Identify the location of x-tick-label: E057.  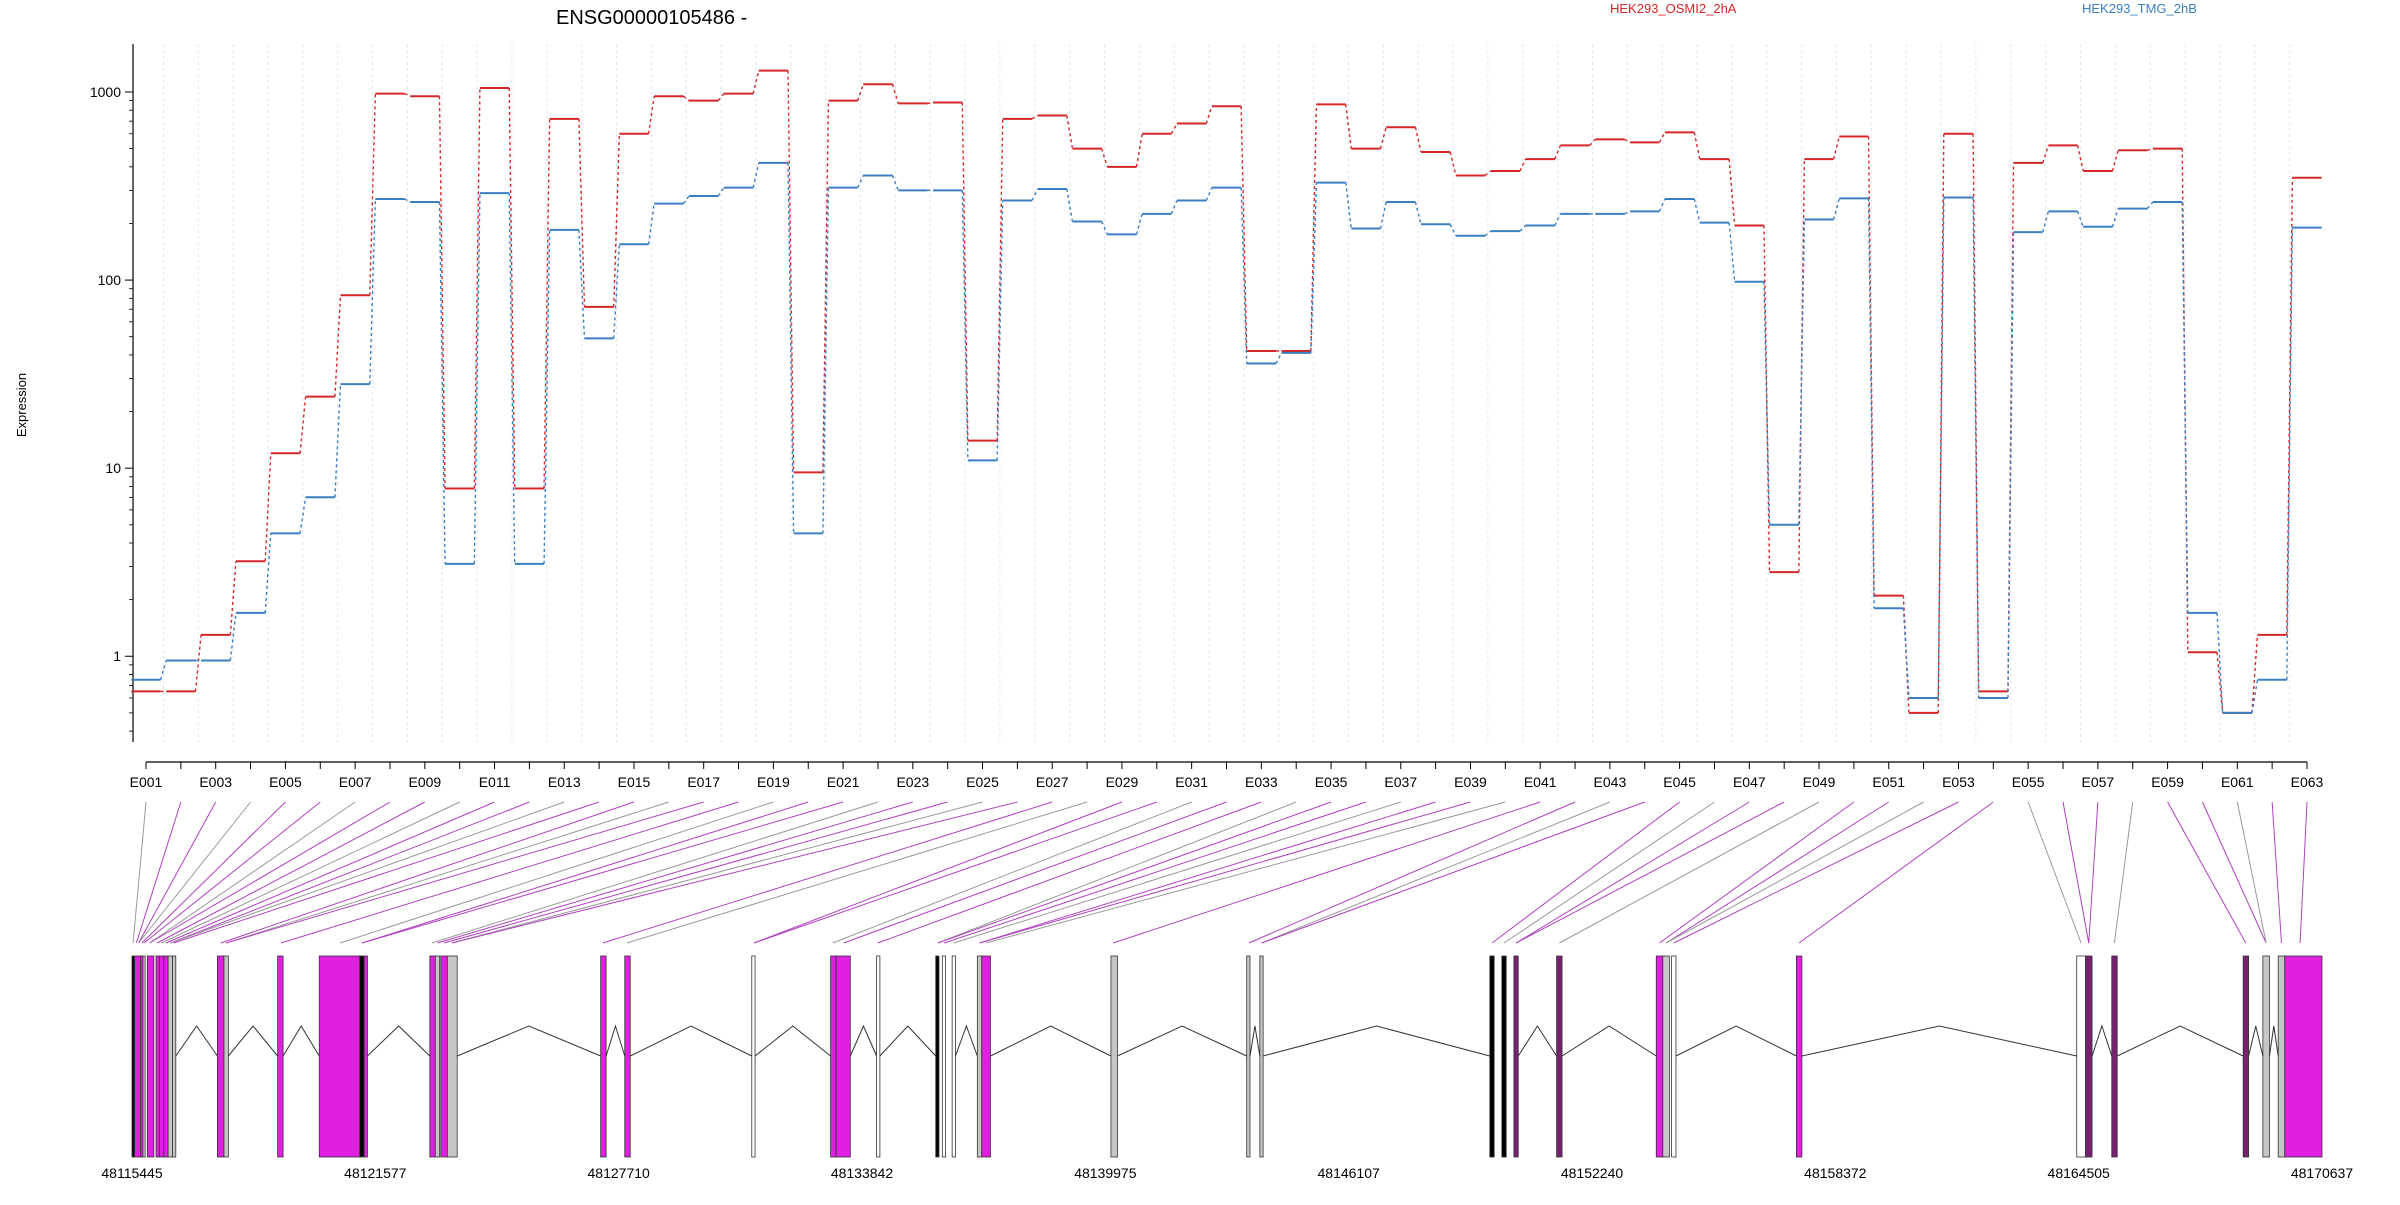
(2098, 782).